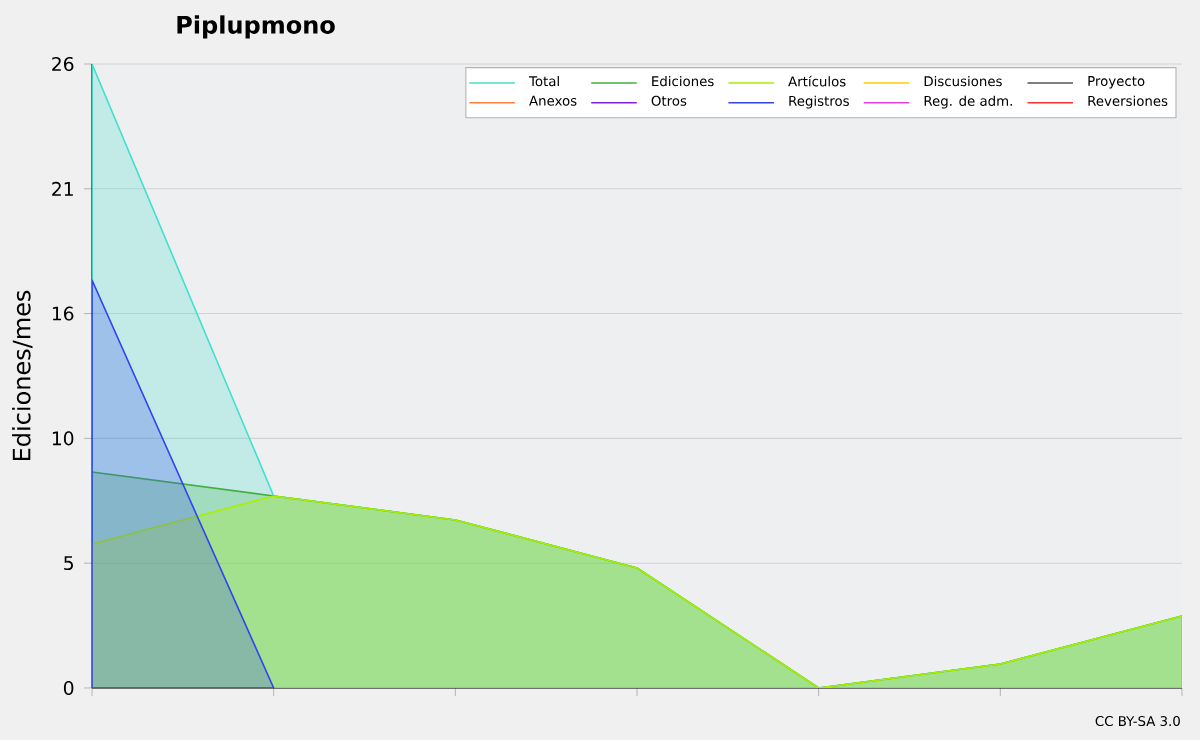  I want to click on chart-title: Piplupmono, so click(256, 27).